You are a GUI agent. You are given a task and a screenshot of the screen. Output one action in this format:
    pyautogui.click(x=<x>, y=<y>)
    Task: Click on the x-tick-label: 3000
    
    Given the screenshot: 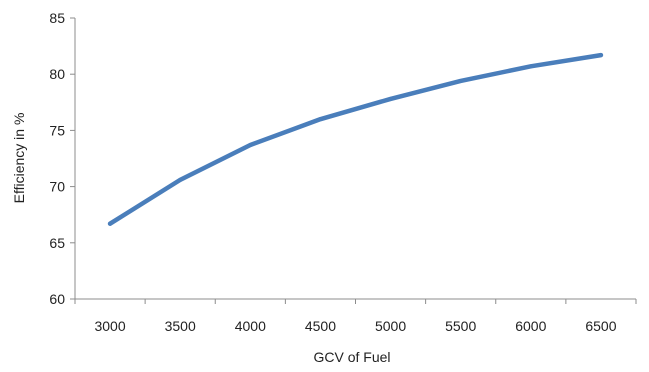 What is the action you would take?
    pyautogui.click(x=109, y=326)
    